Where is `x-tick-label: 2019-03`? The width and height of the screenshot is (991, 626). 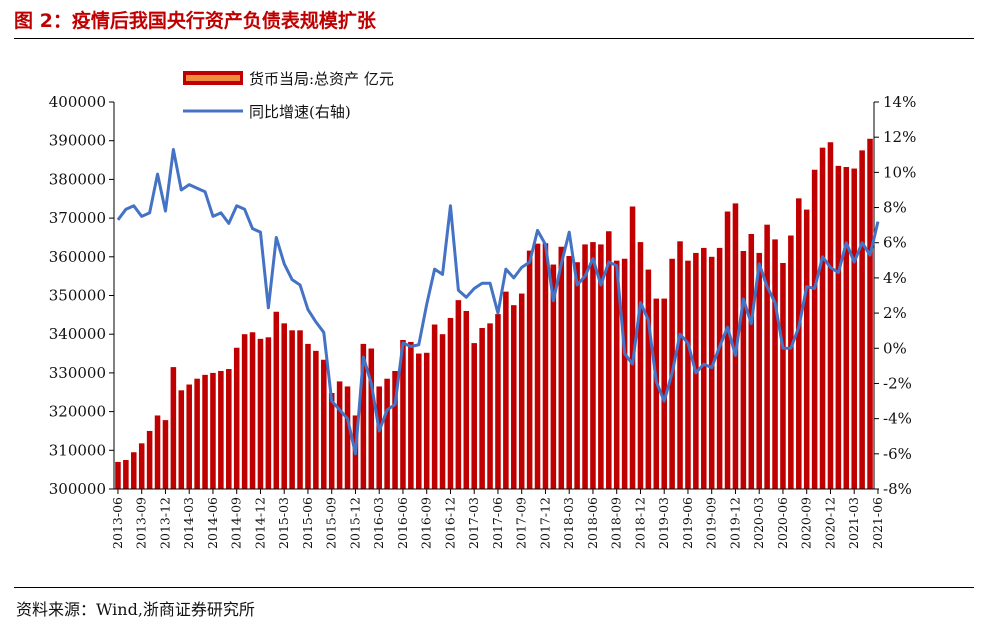
x-tick-label: 2019-03 is located at coordinates (663, 523).